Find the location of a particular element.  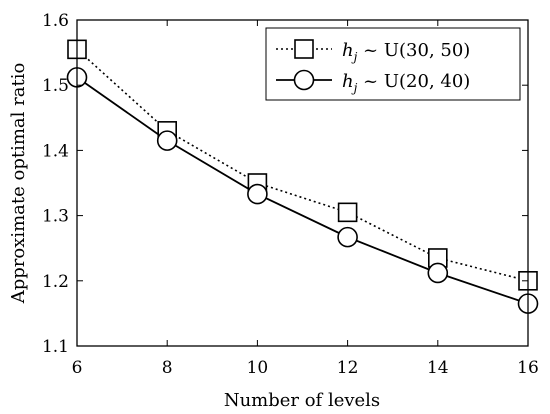

legend-entry-2: hj ~ U(20, 40) is located at coordinates (373, 82).